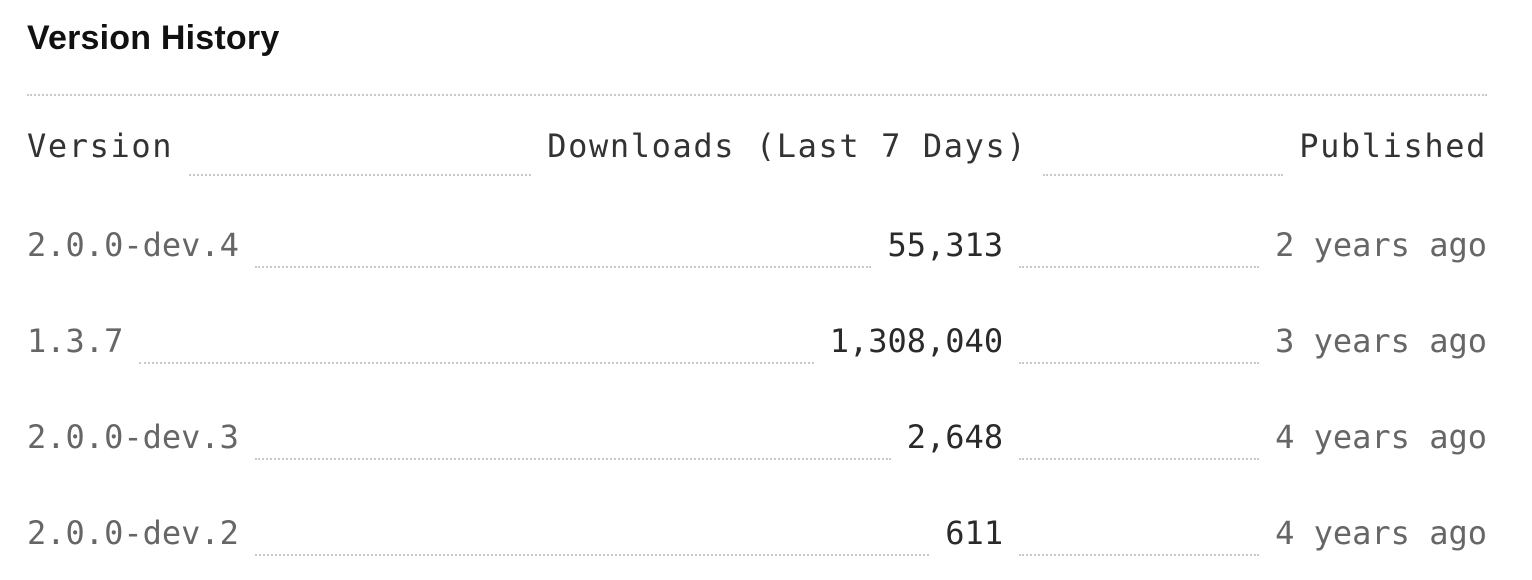 This screenshot has height=580, width=1532. What do you see at coordinates (133, 437) in the screenshot?
I see `version-link: 2.0.0-dev.3` at bounding box center [133, 437].